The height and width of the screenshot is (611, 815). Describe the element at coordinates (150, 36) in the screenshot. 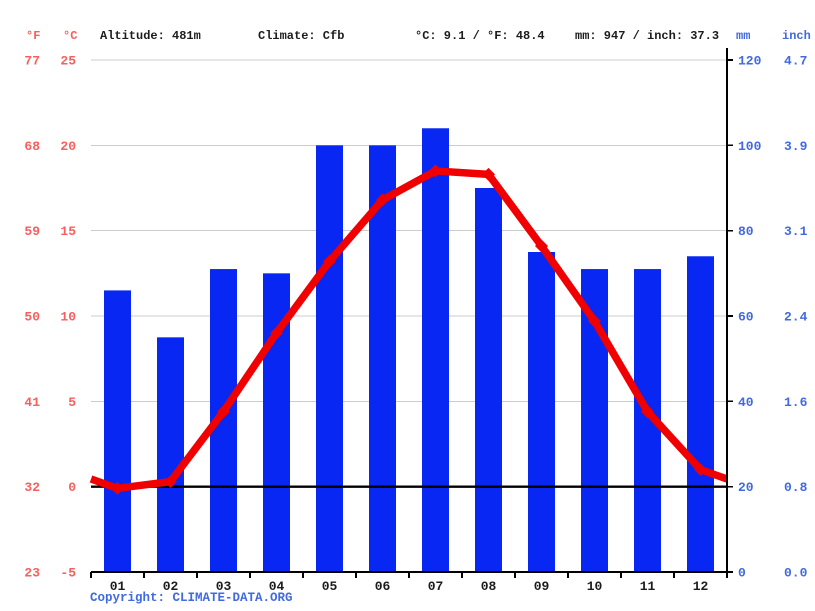

I see `altitude-label: Altitude: 481m` at that location.